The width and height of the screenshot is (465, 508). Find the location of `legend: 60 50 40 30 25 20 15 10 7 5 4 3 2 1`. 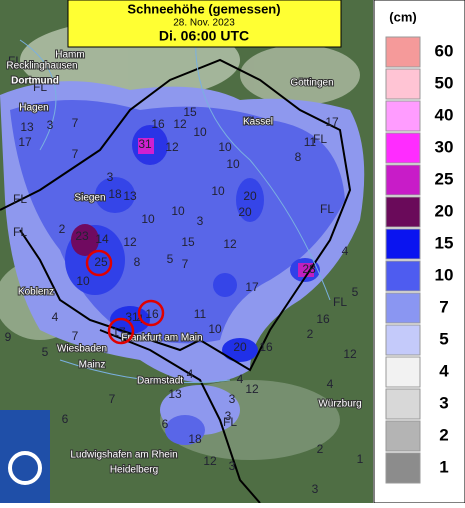

legend: 60 50 40 30 25 20 15 10 7 5 4 3 2 1 is located at coordinates (419, 260).